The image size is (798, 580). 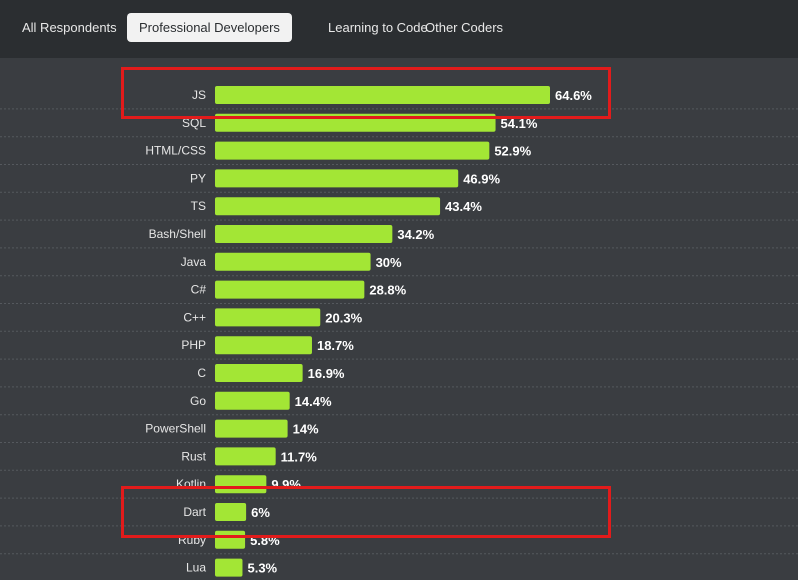 I want to click on category-label-html-css: HTML/CSS, so click(x=175, y=151).